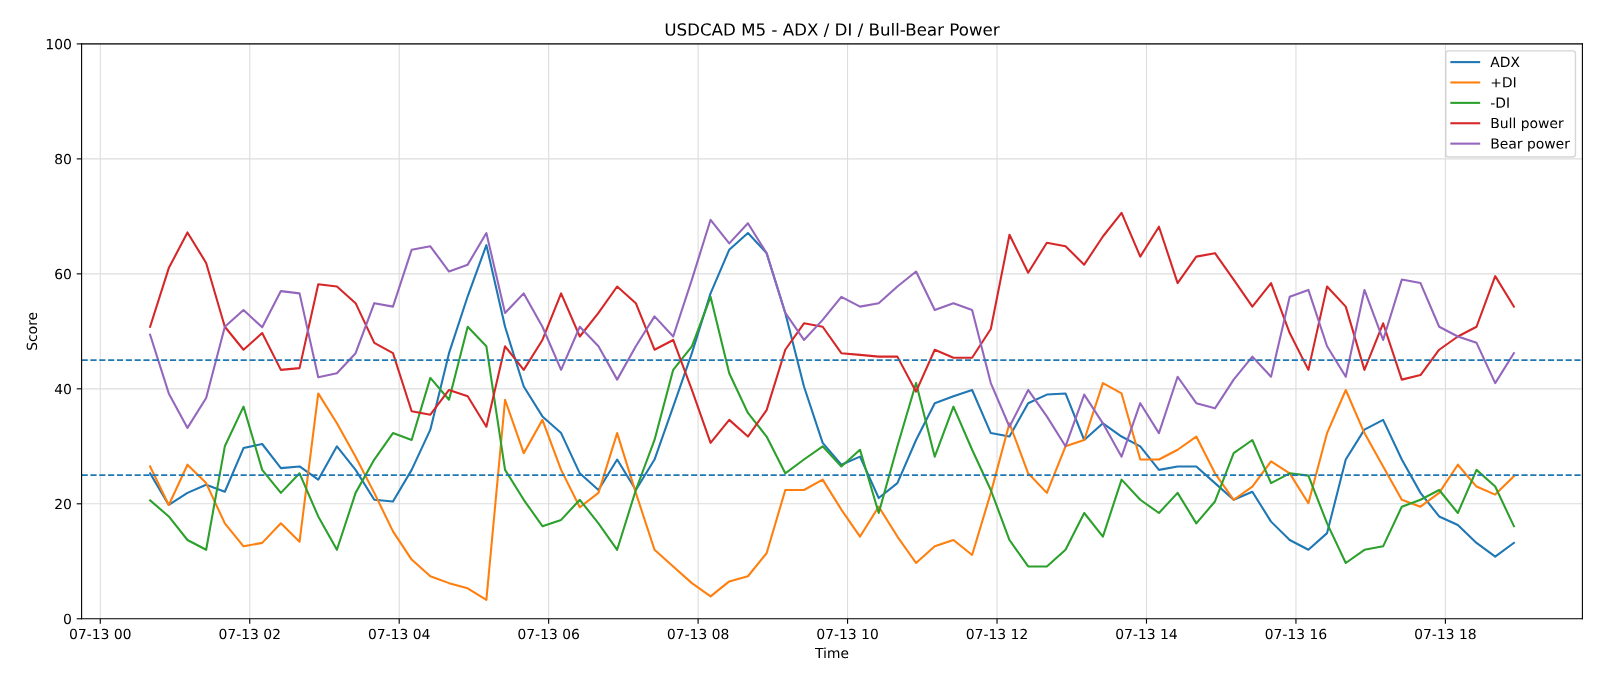 This screenshot has width=1600, height=686. I want to click on x-axis-title: Time, so click(831, 653).